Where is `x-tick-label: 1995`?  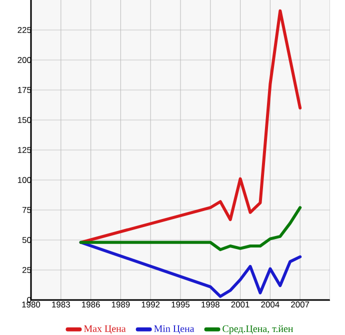
x-tick-label: 1995 is located at coordinates (181, 305).